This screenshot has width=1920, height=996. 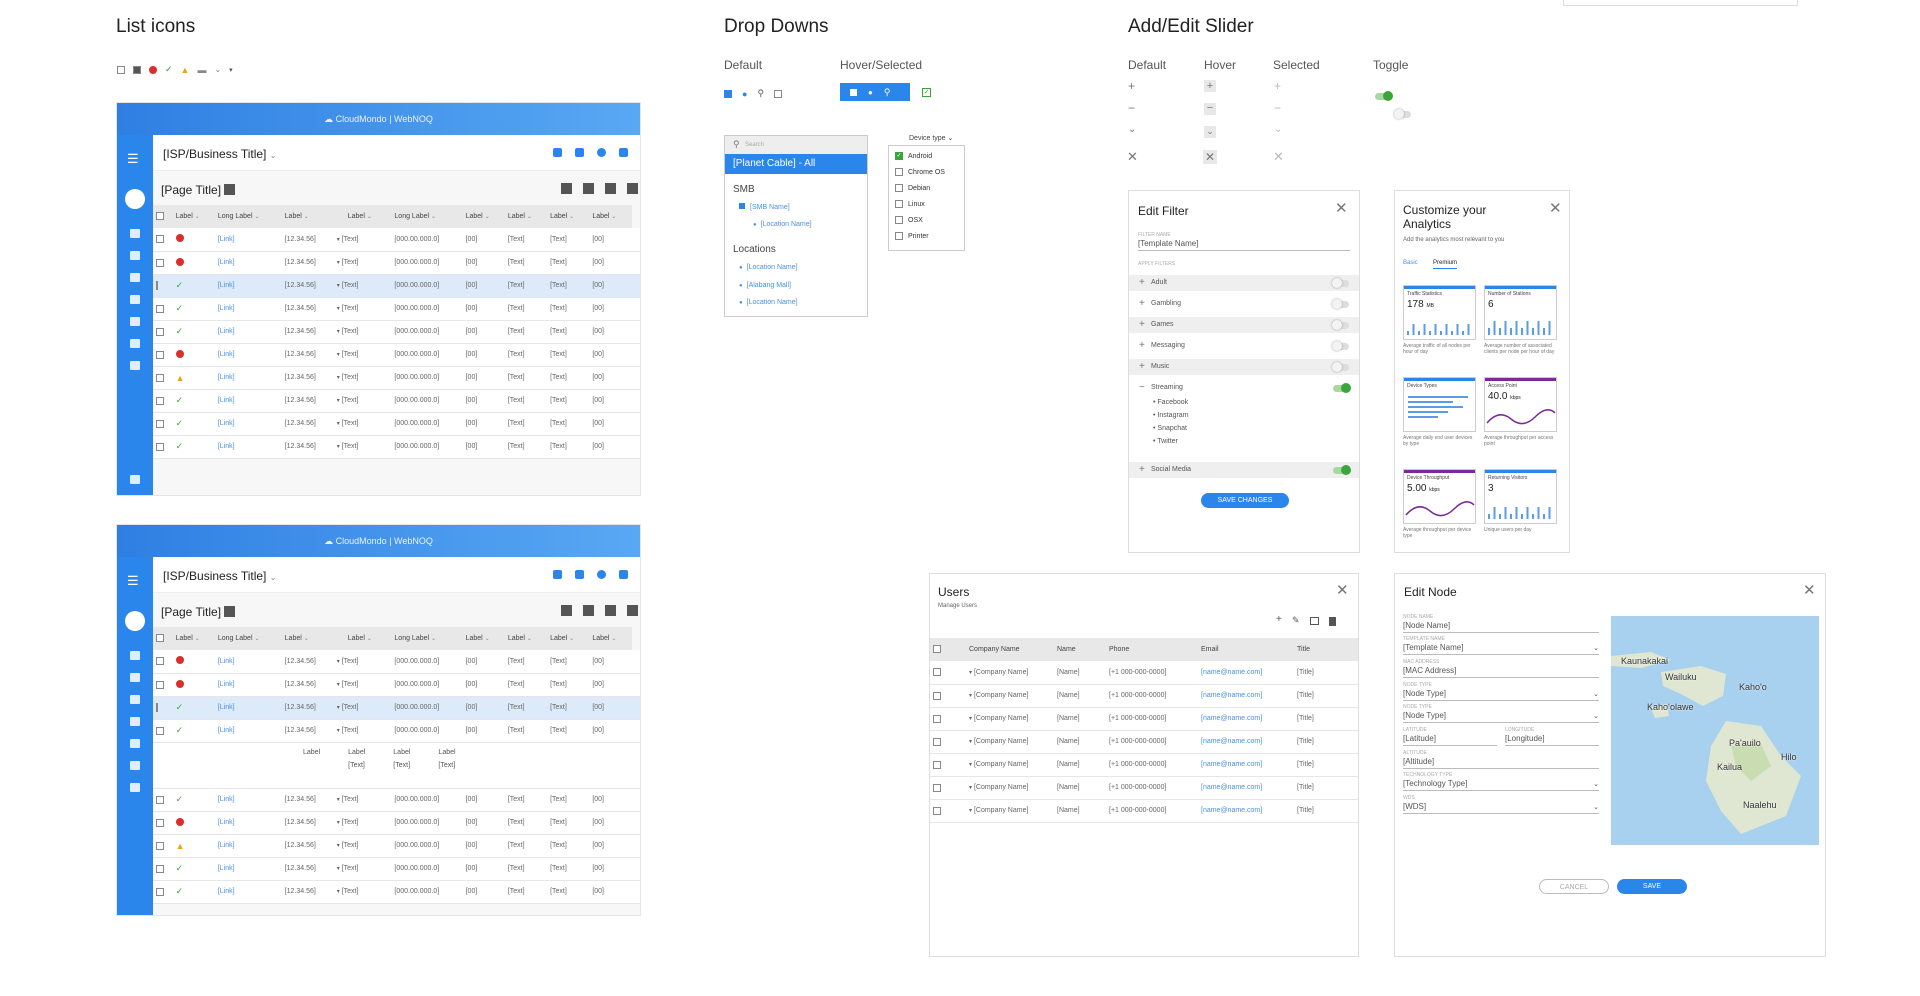 I want to click on node-field: NODE NAME [Node Name], so click(x=1501, y=623).